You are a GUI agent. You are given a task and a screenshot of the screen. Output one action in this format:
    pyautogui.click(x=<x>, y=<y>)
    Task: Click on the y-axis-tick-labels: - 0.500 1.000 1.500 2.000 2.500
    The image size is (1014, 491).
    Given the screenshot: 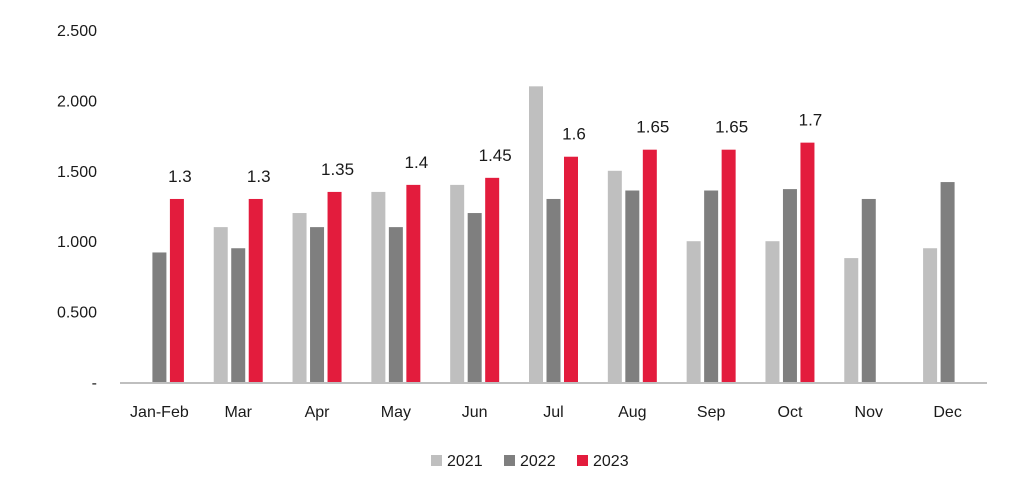 What is the action you would take?
    pyautogui.click(x=77, y=207)
    